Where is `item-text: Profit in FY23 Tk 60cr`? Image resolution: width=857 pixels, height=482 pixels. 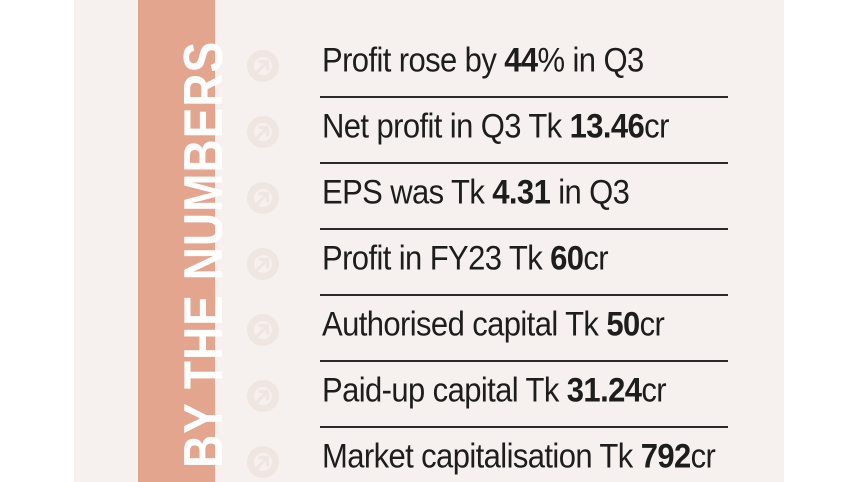 item-text: Profit in FY23 Tk 60cr is located at coordinates (465, 257).